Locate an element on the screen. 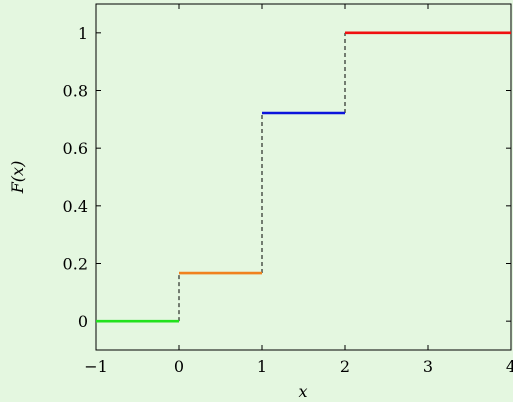  x-tick-label: 1 is located at coordinates (262, 366).